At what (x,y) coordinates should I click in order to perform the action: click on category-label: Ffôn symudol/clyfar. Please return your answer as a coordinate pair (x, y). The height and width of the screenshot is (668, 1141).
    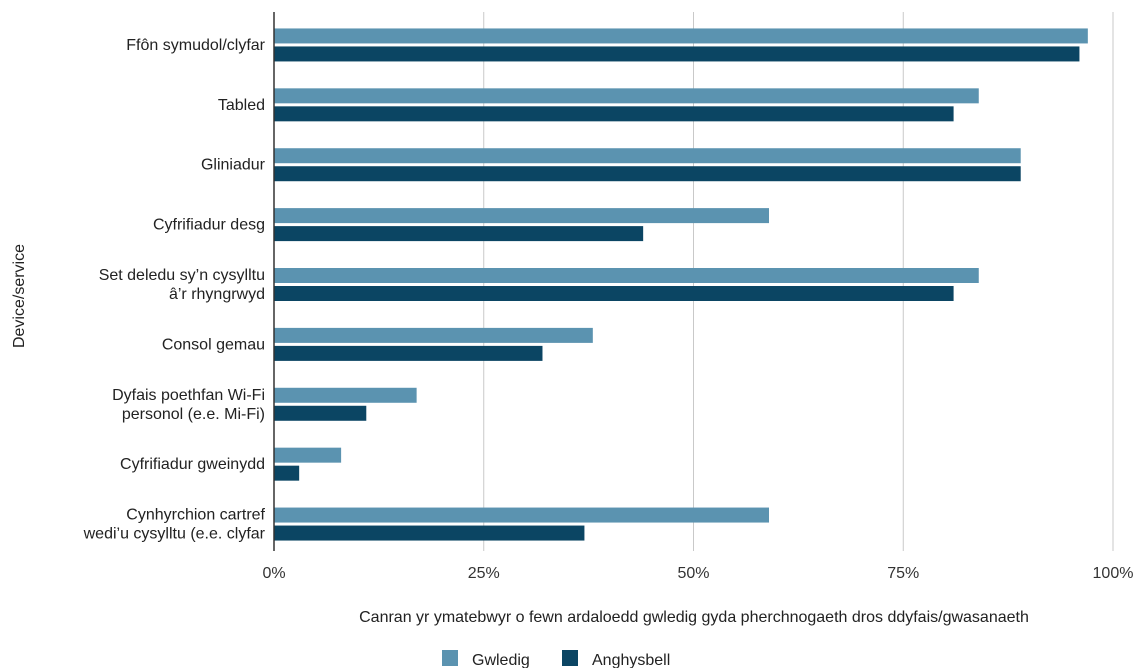
    Looking at the image, I should click on (195, 45).